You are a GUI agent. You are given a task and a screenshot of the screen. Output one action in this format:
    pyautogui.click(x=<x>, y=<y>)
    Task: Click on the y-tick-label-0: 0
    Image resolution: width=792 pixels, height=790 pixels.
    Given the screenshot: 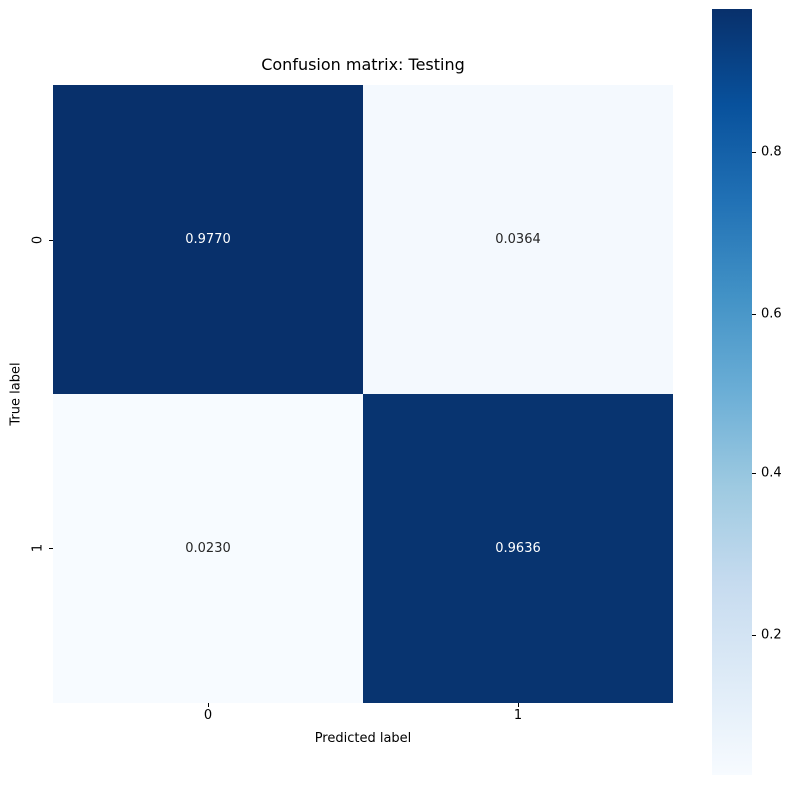 What is the action you would take?
    pyautogui.click(x=38, y=240)
    